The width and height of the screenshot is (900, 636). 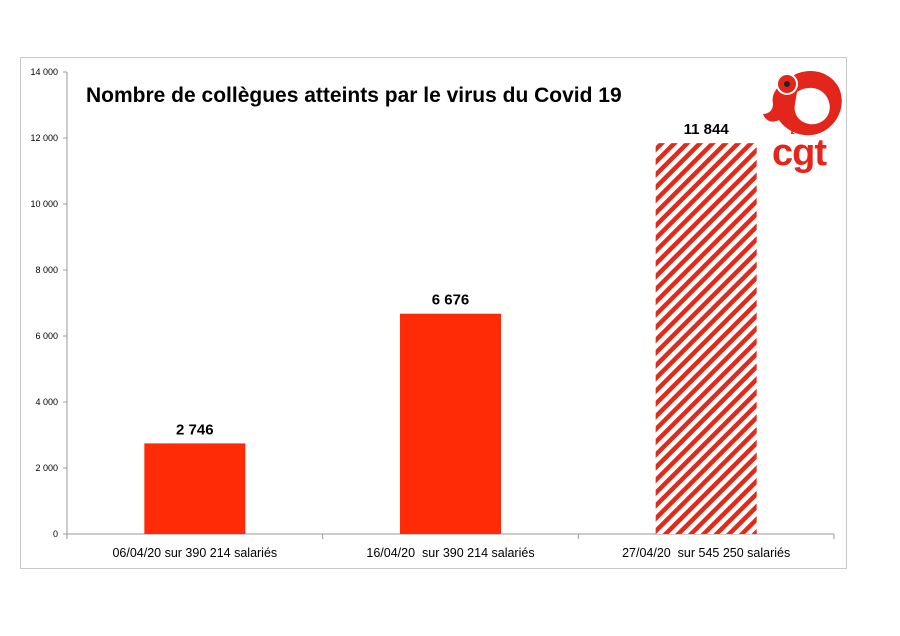 I want to click on y-tick-label: 14 000, so click(x=44, y=72).